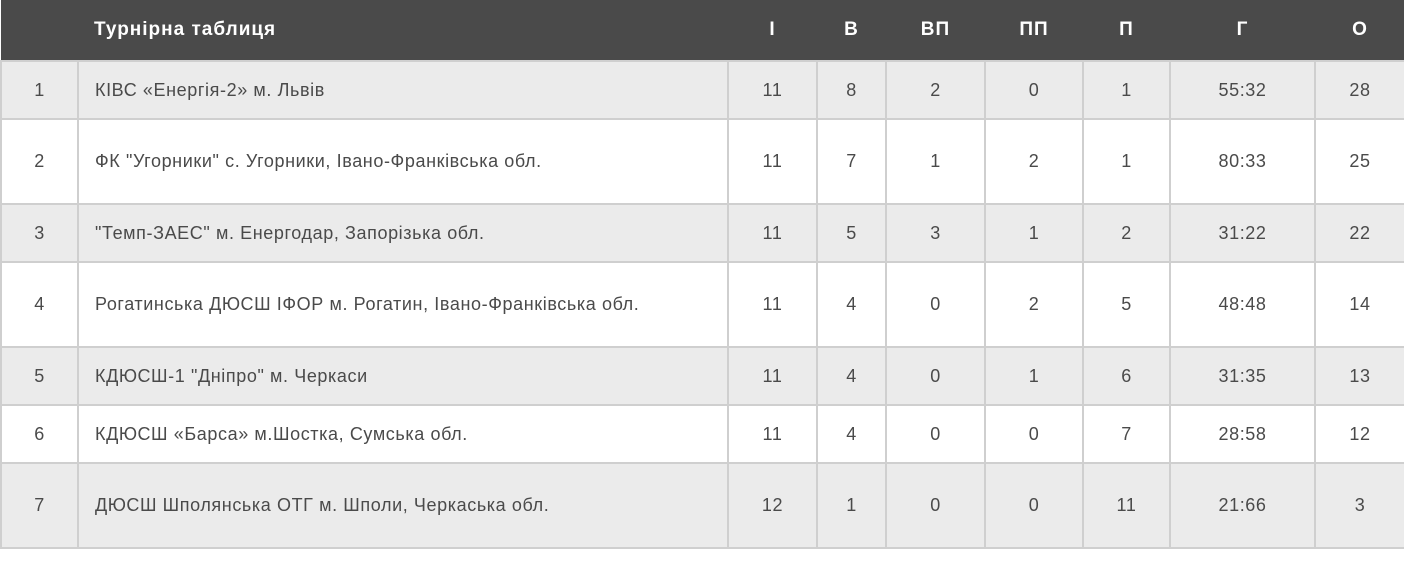  Describe the element at coordinates (1242, 30) in the screenshot. I see `header-goals: Г` at that location.